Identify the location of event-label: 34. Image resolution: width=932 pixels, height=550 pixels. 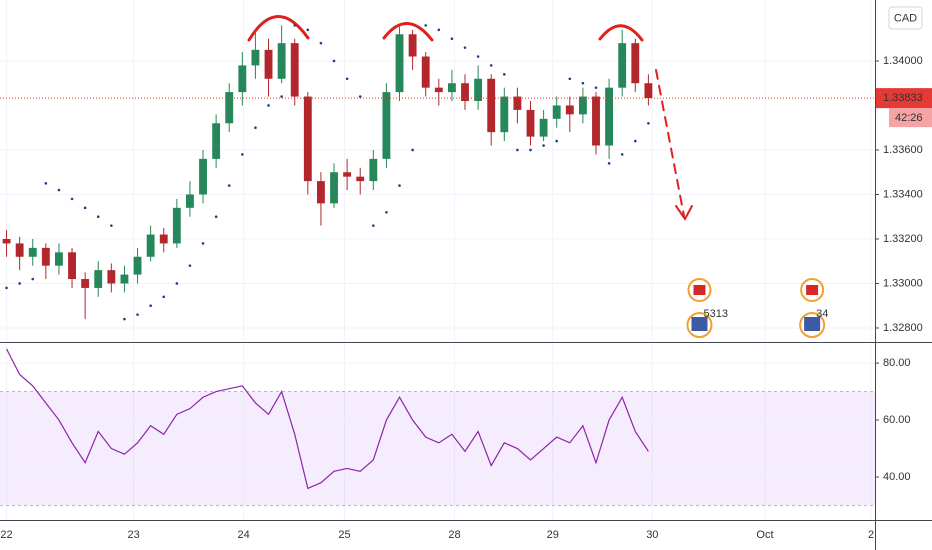
(822, 314).